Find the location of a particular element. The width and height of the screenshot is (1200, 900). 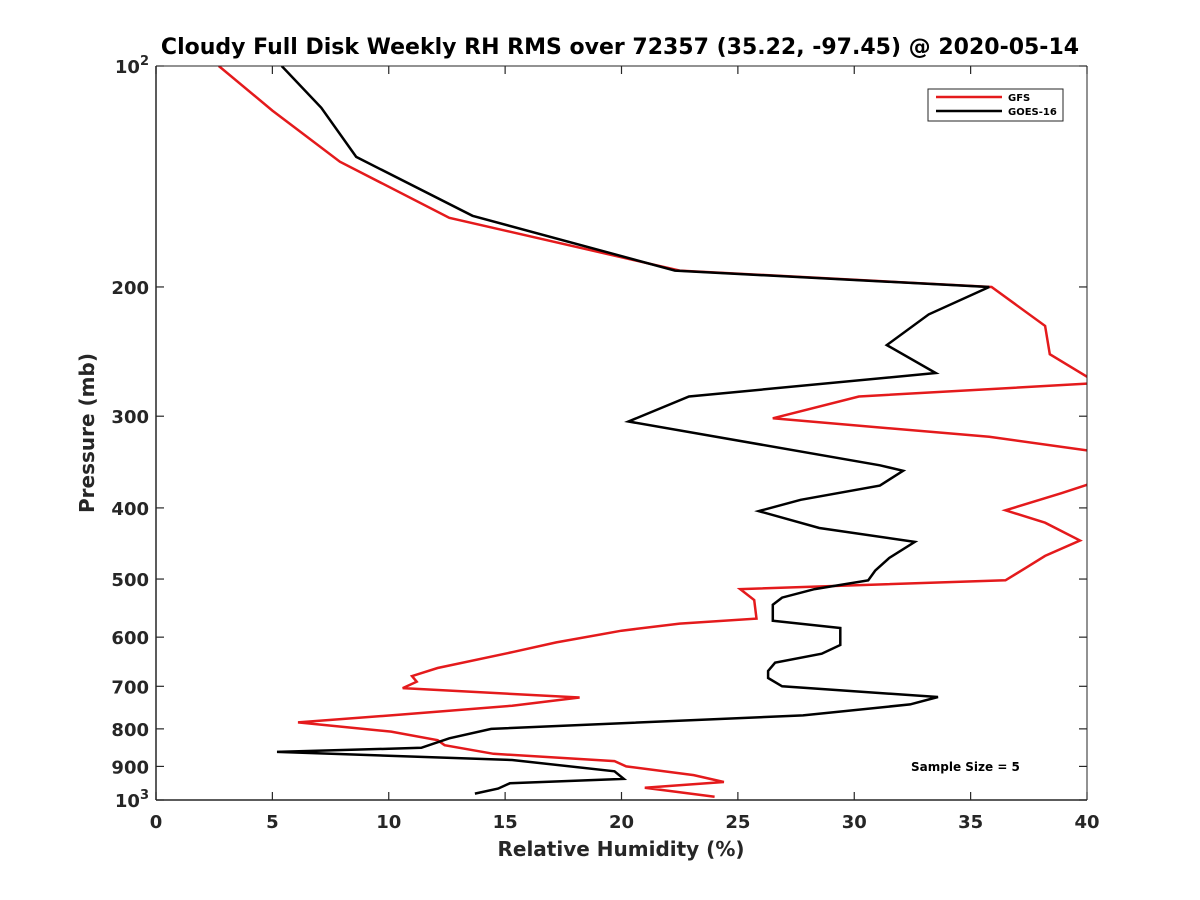

y-tick-label: 300 is located at coordinates (130, 417).